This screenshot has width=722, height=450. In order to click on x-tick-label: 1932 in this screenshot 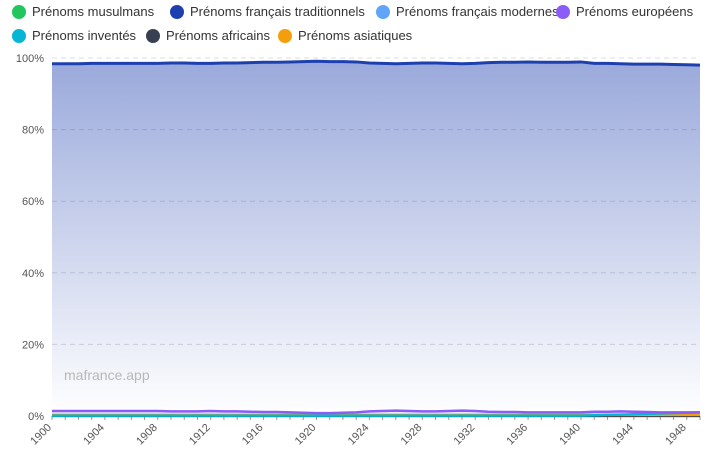, I will do `click(465, 435)`.